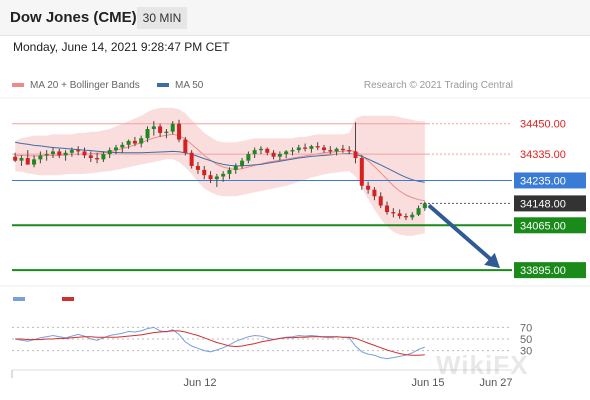 The height and width of the screenshot is (400, 590). What do you see at coordinates (68, 299) in the screenshot?
I see `rsi-ma-legend-swatch` at bounding box center [68, 299].